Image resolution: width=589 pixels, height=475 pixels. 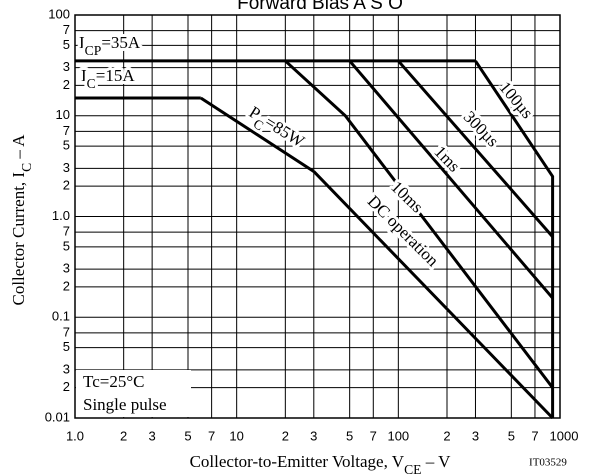 I want to click on chart-title: Forward Bias A S O, so click(x=320, y=7).